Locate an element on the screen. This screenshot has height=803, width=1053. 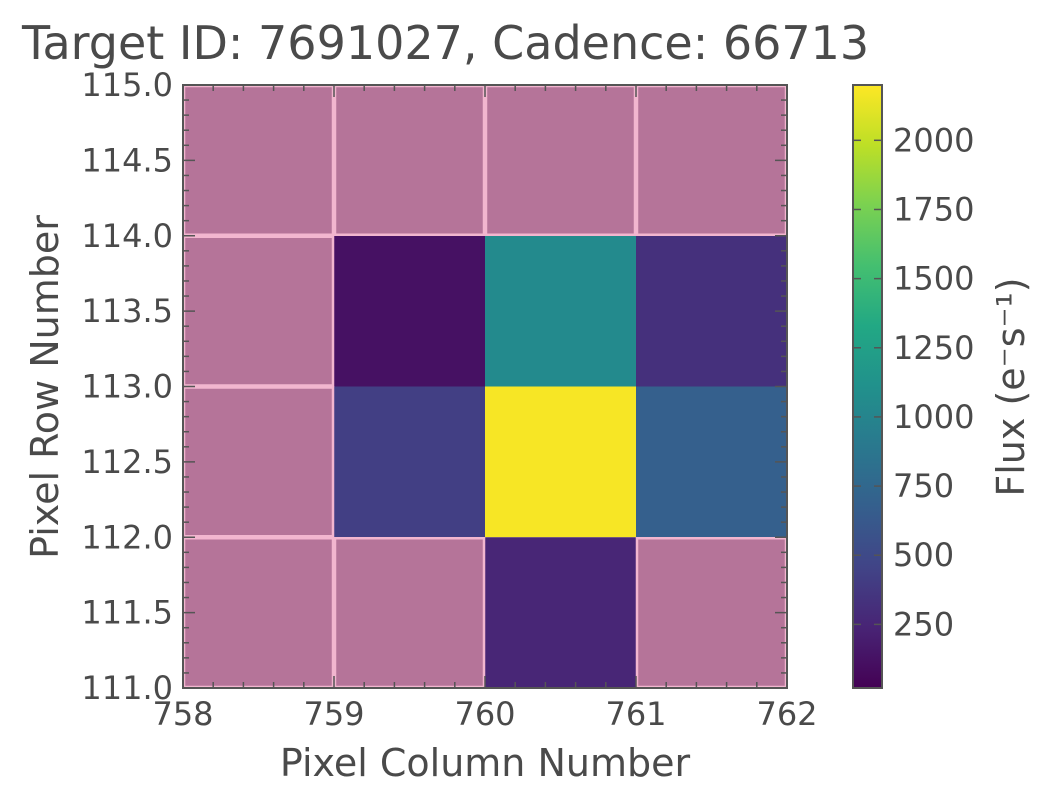
colorbar-tick-label: 2000 is located at coordinates (933, 140).